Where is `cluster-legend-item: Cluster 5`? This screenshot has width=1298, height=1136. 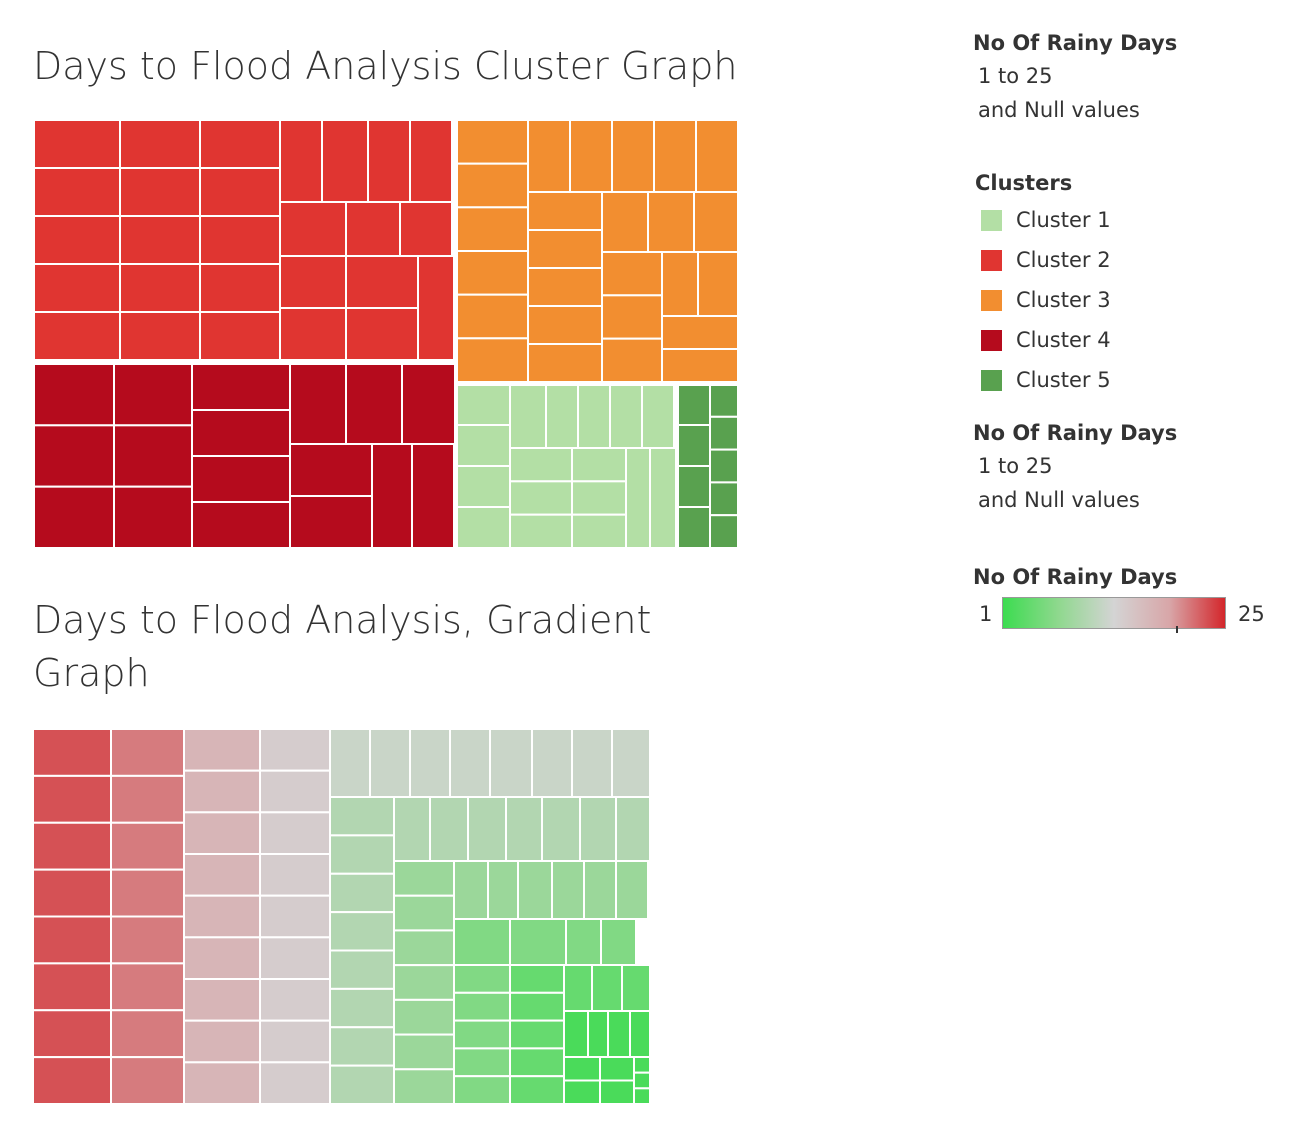 cluster-legend-item: Cluster 5 is located at coordinates (1046, 380).